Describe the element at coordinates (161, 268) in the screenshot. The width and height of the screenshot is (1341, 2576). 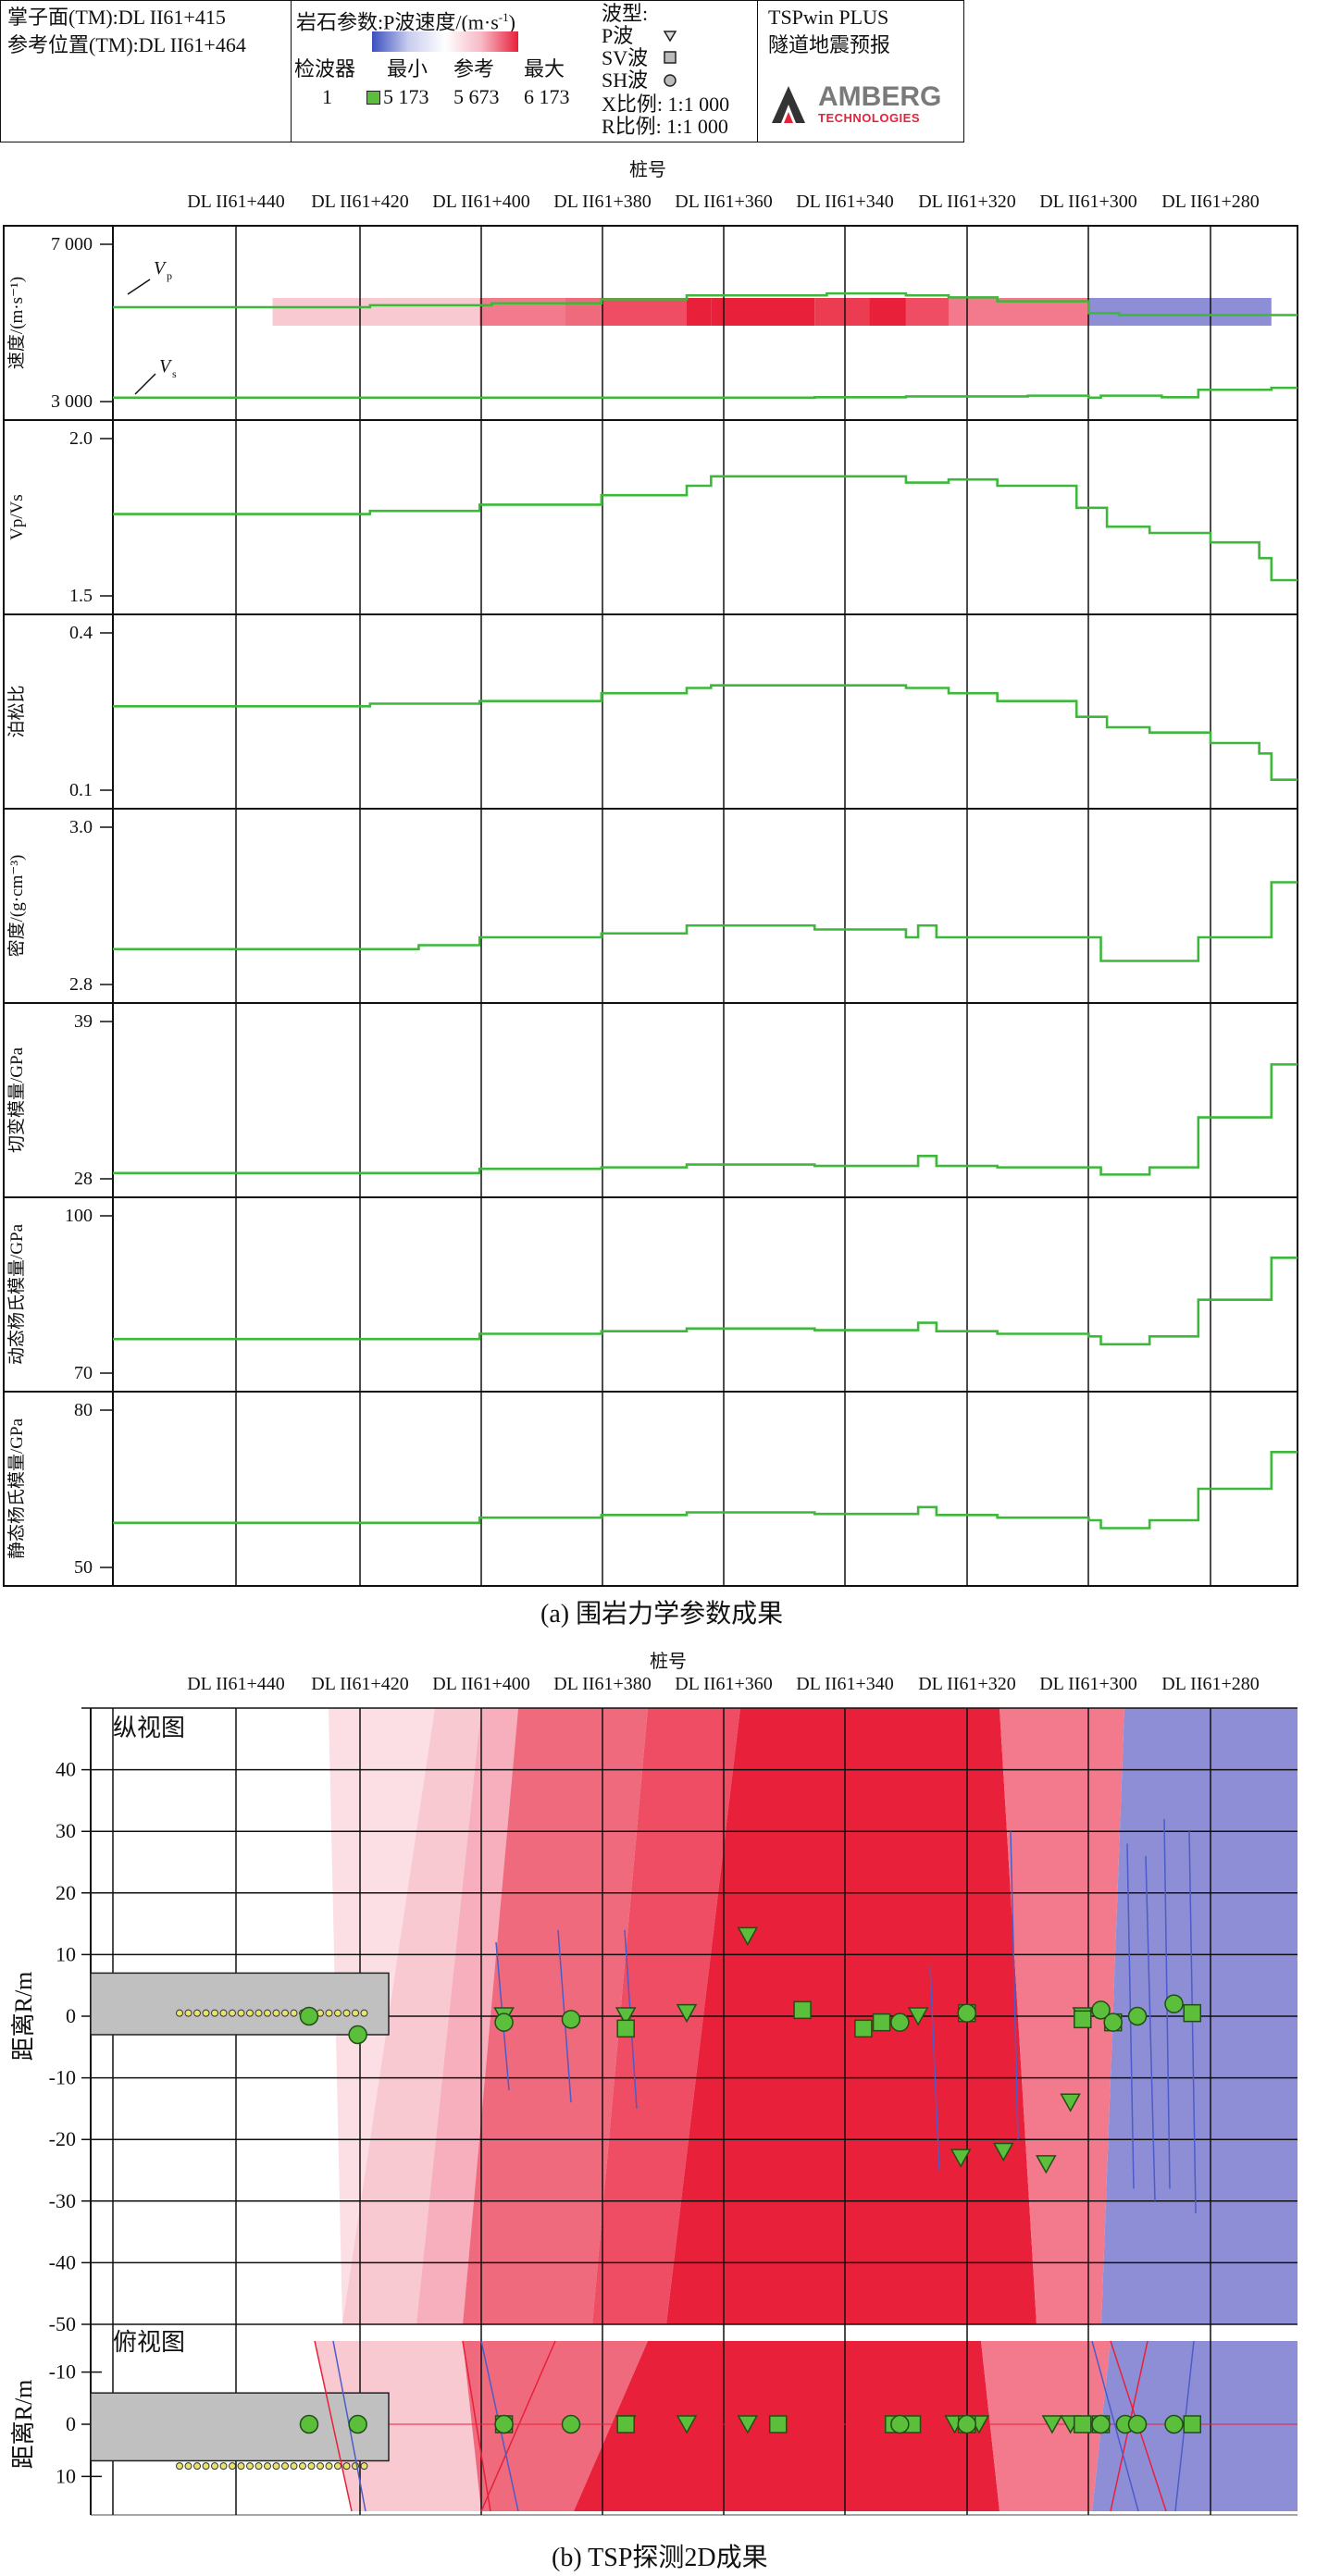
I see `vp-label: V` at that location.